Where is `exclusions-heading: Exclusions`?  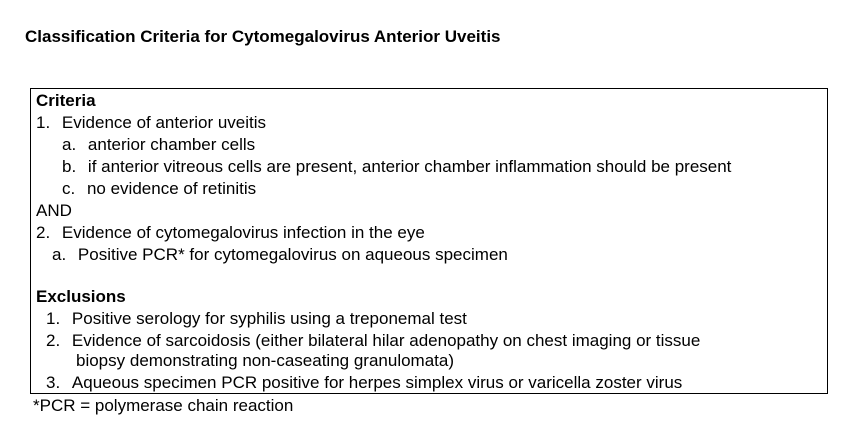
exclusions-heading: Exclusions is located at coordinates (81, 296).